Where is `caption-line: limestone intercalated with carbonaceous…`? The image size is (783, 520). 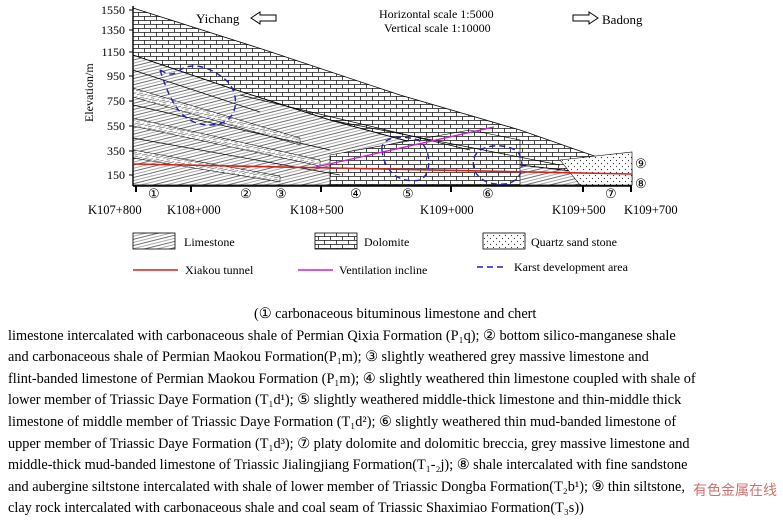
caption-line: limestone intercalated with carbonaceous… is located at coordinates (342, 335).